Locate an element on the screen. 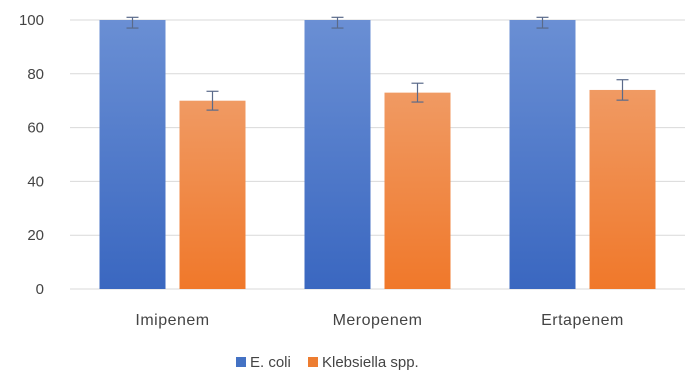 The image size is (694, 378). y-axis-ticks: 0 20 40 60 80 100 is located at coordinates (31, 155).